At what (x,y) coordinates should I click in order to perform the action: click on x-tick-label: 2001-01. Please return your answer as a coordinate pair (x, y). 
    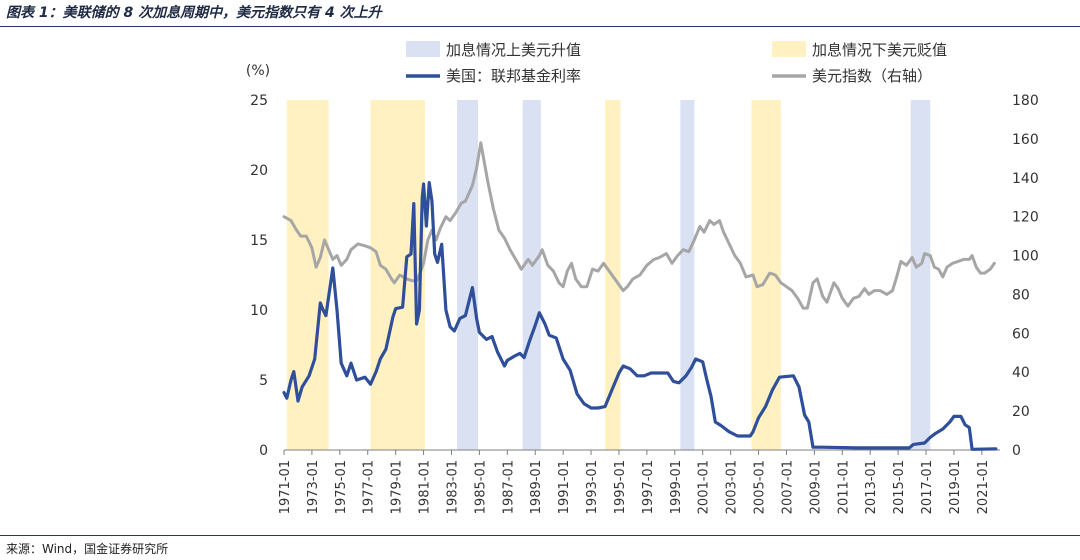
    Looking at the image, I should click on (704, 487).